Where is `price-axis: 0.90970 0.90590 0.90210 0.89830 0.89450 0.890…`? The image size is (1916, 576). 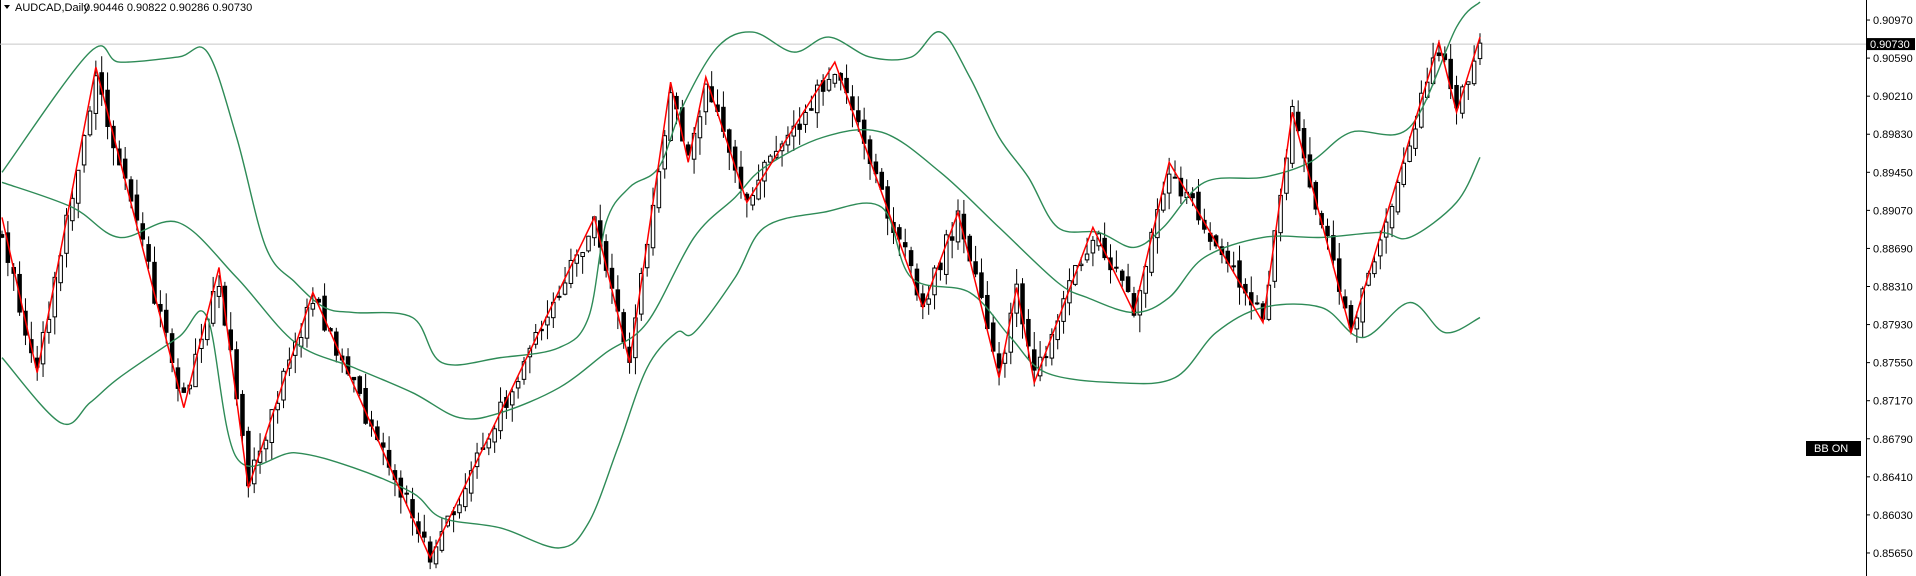
price-axis: 0.90970 0.90590 0.90210 0.89830 0.89450 0.890… is located at coordinates (1889, 287).